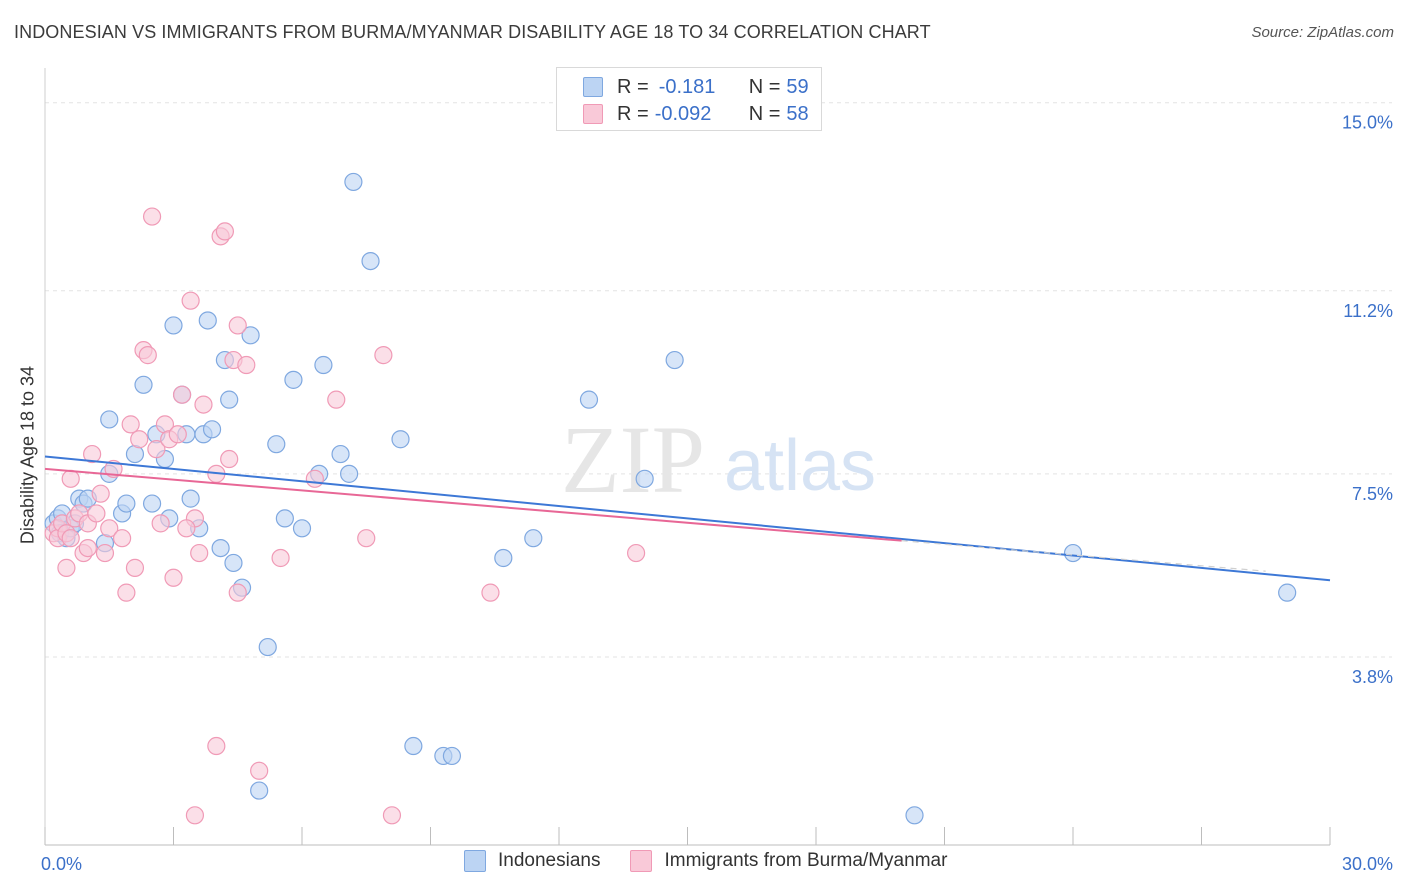  I want to click on watermark: ZIP atlas, so click(718, 459).